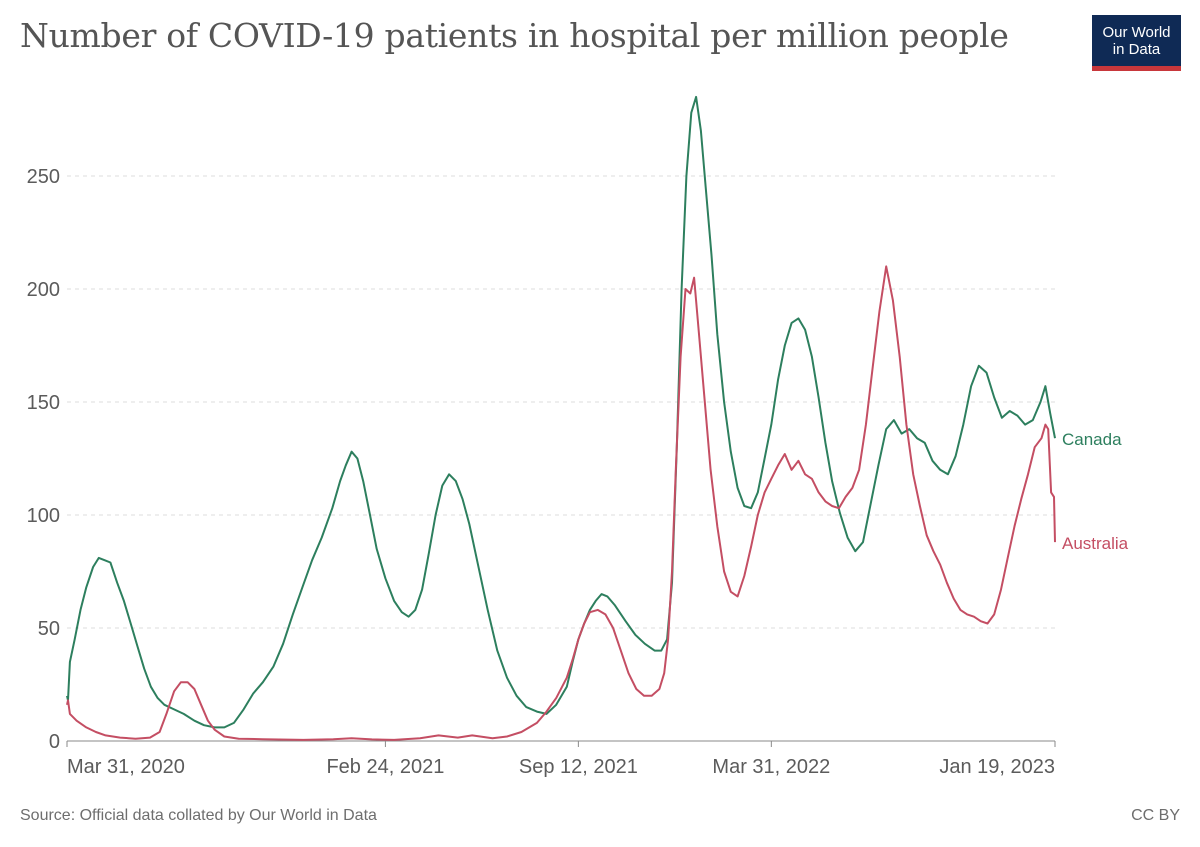  What do you see at coordinates (1155, 815) in the screenshot?
I see `license-link: CC BY` at bounding box center [1155, 815].